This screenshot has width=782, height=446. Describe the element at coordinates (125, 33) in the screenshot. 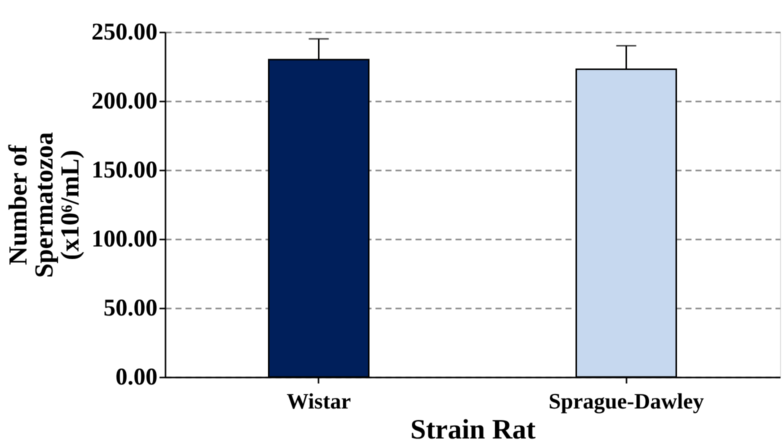

I see `y-tick-label: 250.00` at that location.